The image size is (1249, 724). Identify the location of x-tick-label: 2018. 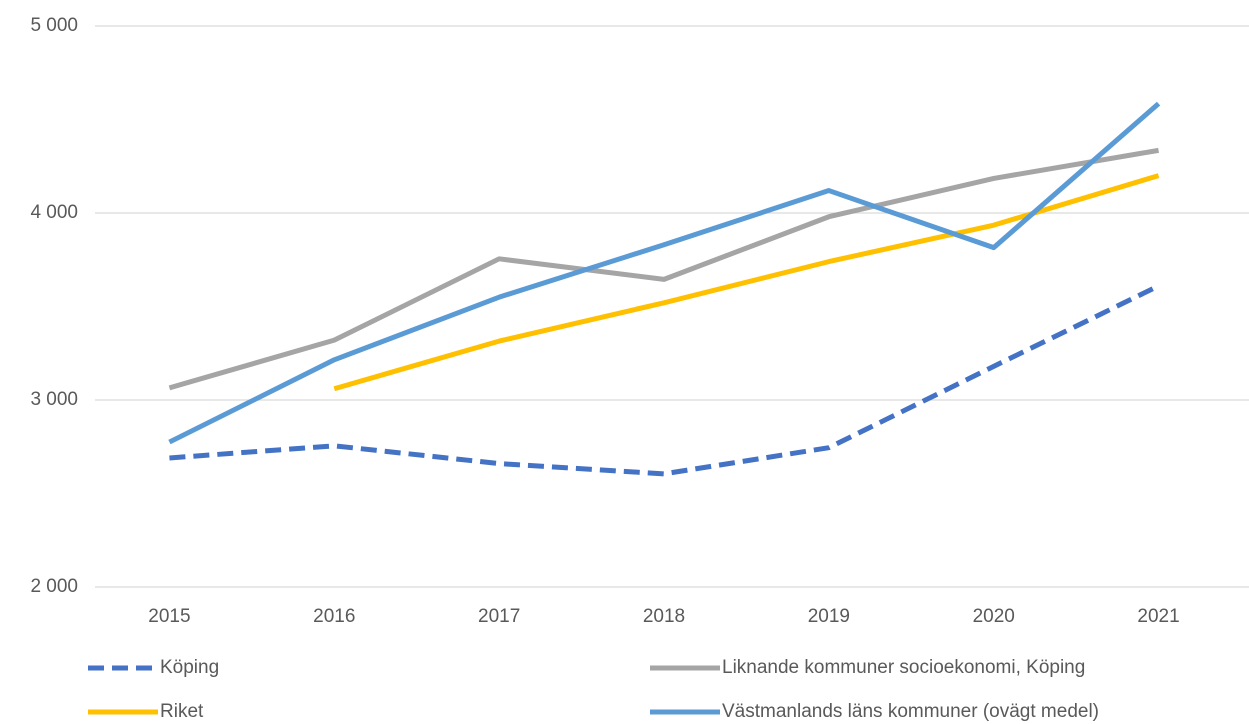
(664, 616).